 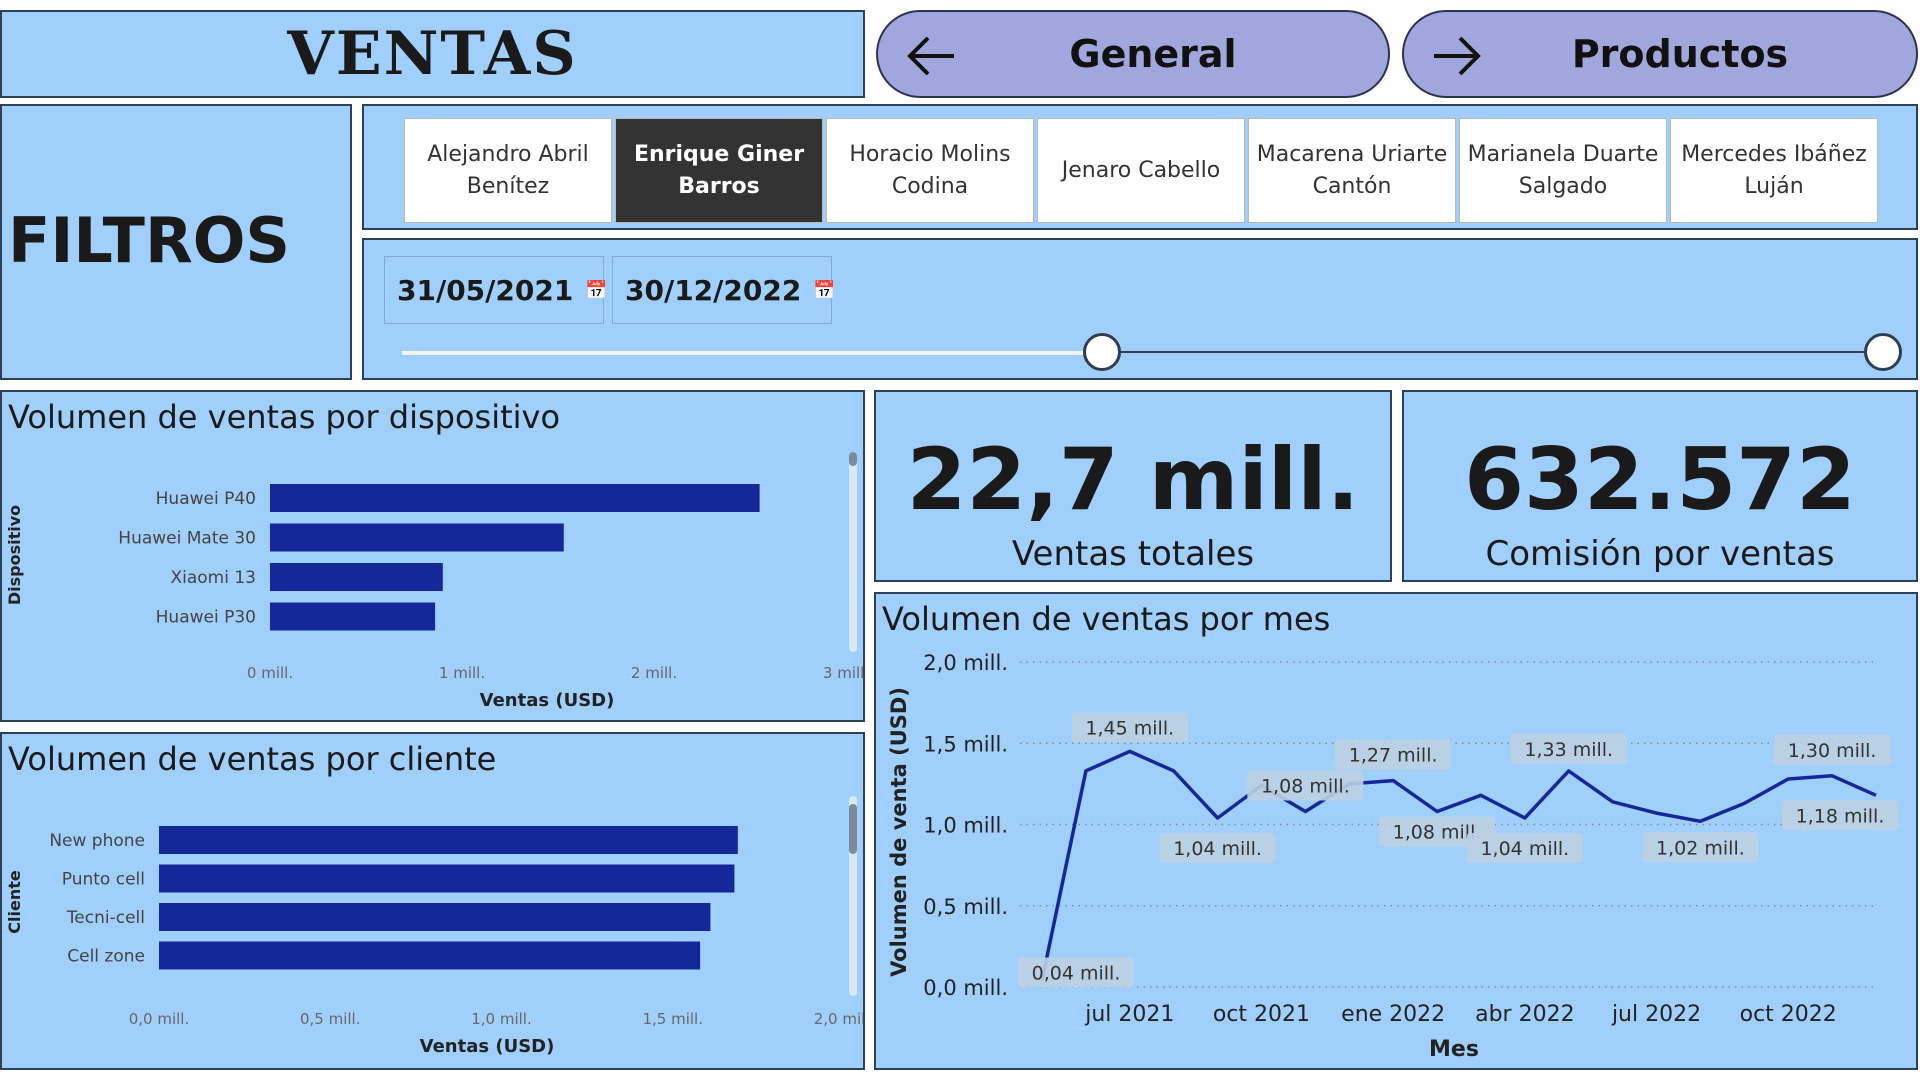 What do you see at coordinates (1454, 1049) in the screenshot?
I see `x-axis-title: Mes` at bounding box center [1454, 1049].